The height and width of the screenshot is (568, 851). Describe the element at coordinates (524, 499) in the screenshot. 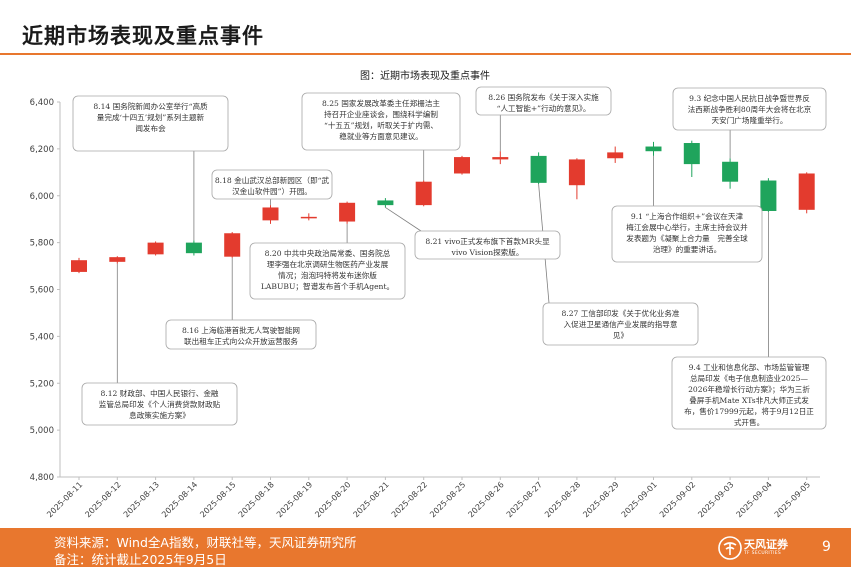

I see `x-tick-label: 2025-08-27` at that location.